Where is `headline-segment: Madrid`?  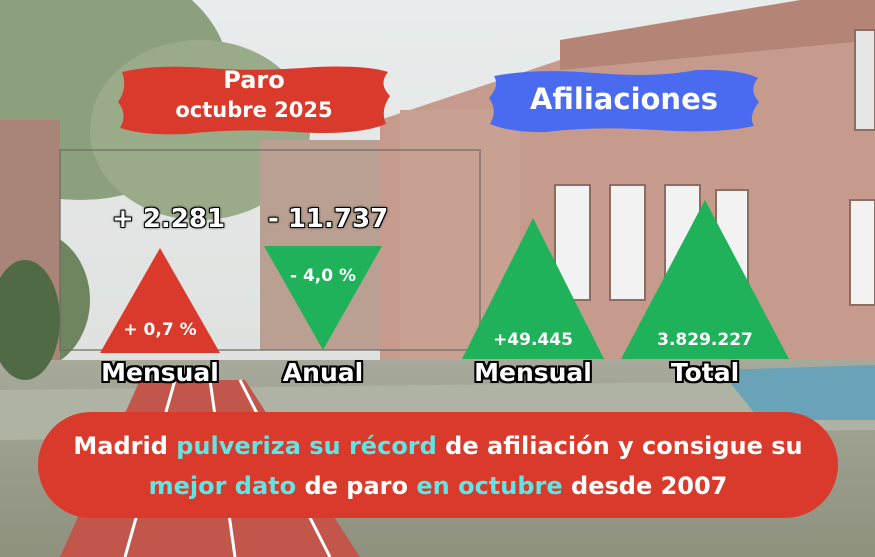 headline-segment: Madrid is located at coordinates (125, 446).